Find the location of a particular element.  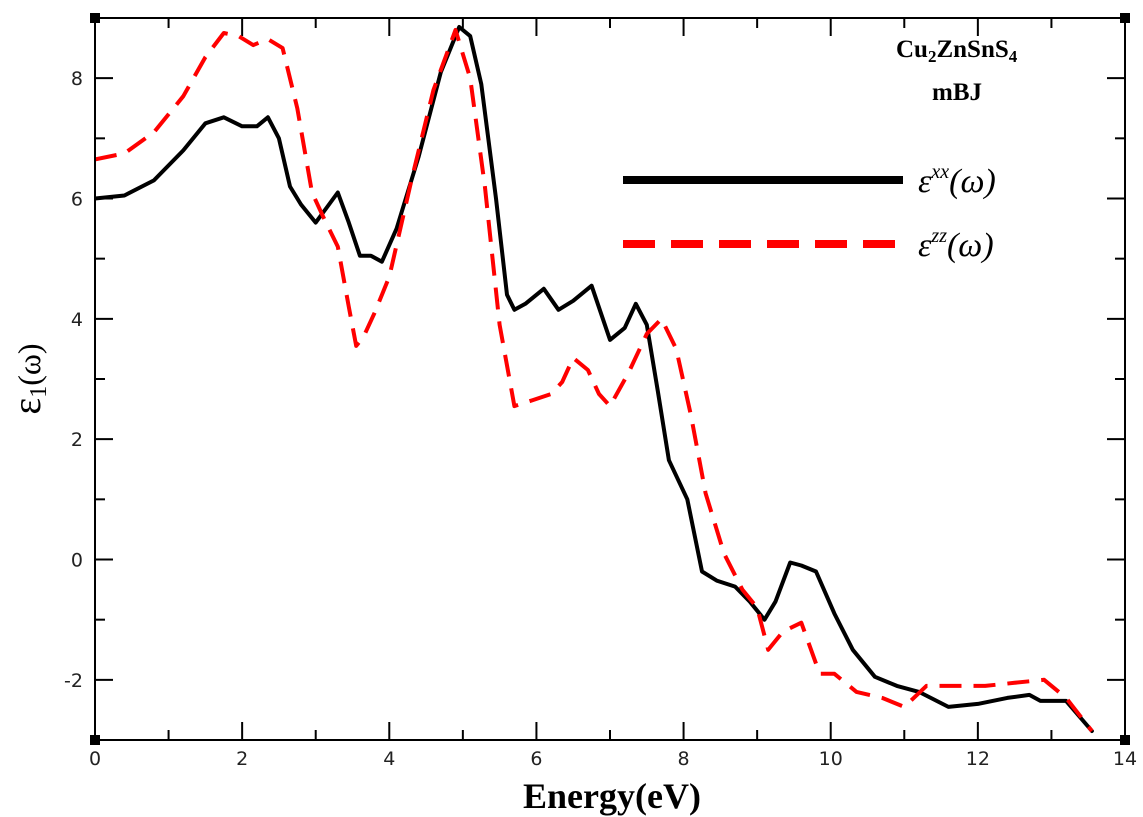

compound-label: Cu2ZnSnS4 is located at coordinates (957, 51).